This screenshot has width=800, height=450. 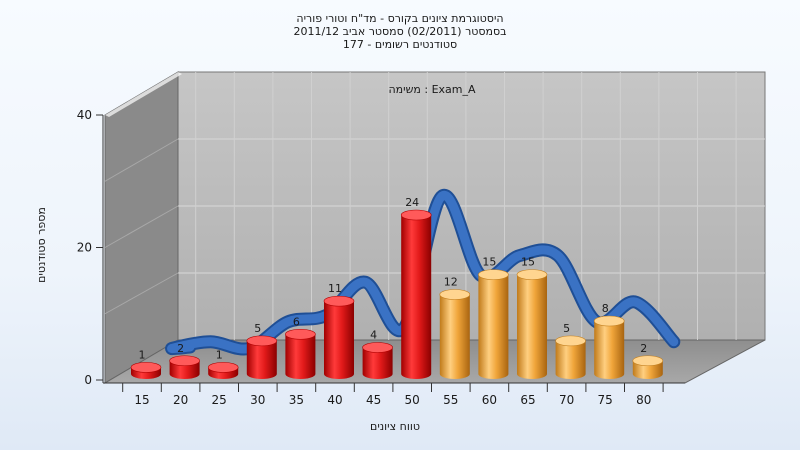 I want to click on x-tick-label: 75, so click(x=605, y=400).